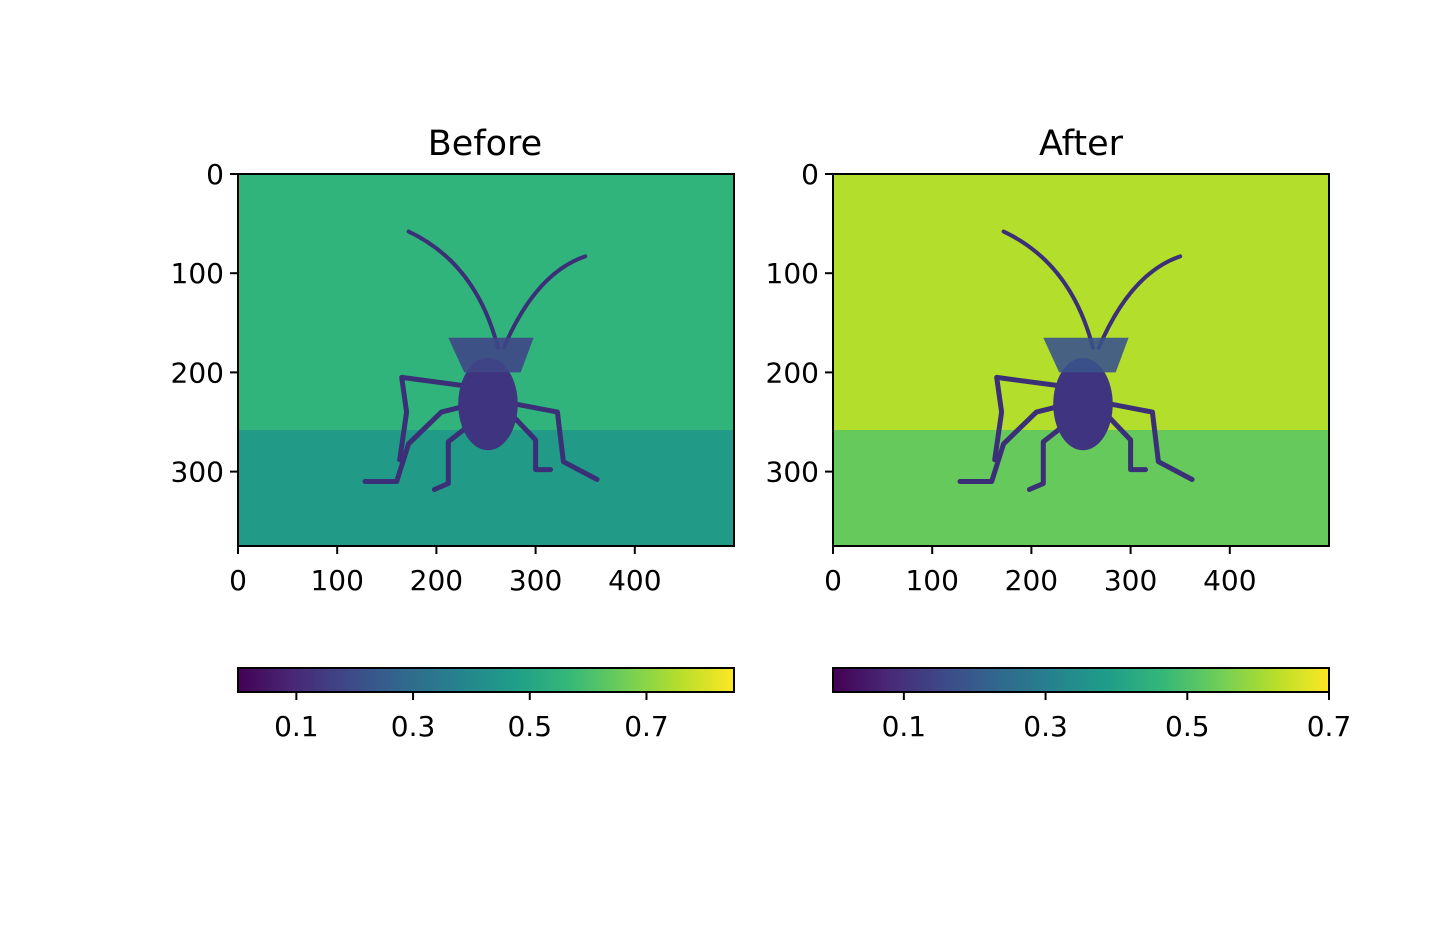 This screenshot has width=1448, height=940. I want to click on colorbar-frame-after, so click(1081, 680).